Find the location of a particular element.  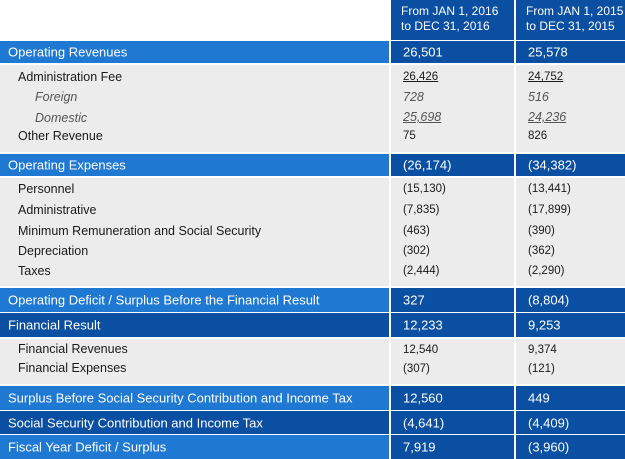

detail-2016-minimum-remuneration: (463) is located at coordinates (416, 231).